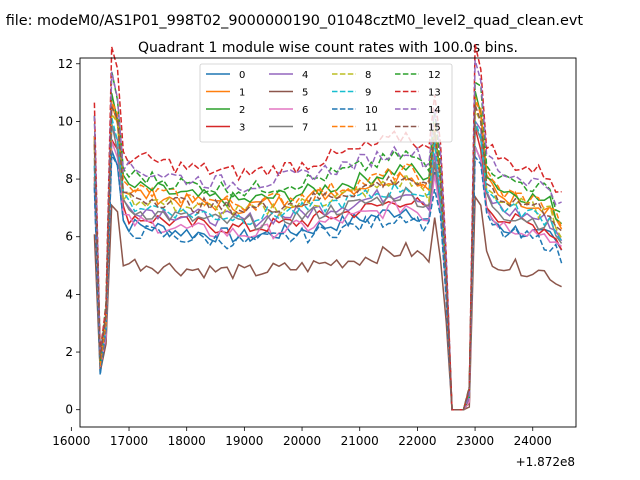 This screenshot has height=480, width=640. What do you see at coordinates (371, 110) in the screenshot?
I see `legend-label-10: 10` at bounding box center [371, 110].